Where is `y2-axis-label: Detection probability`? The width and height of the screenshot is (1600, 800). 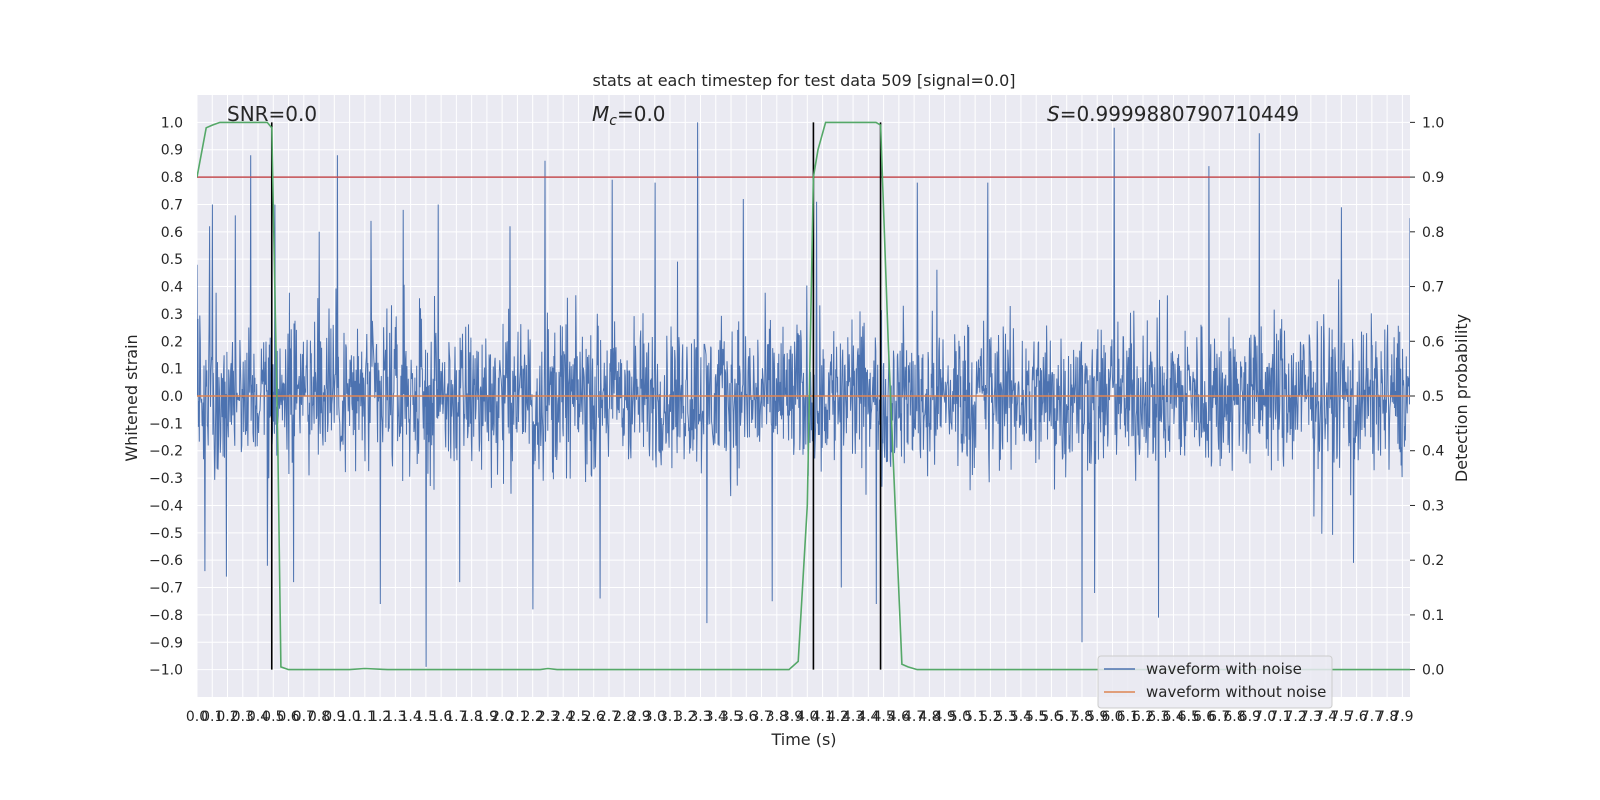 y2-axis-label: Detection probability is located at coordinates (1461, 398).